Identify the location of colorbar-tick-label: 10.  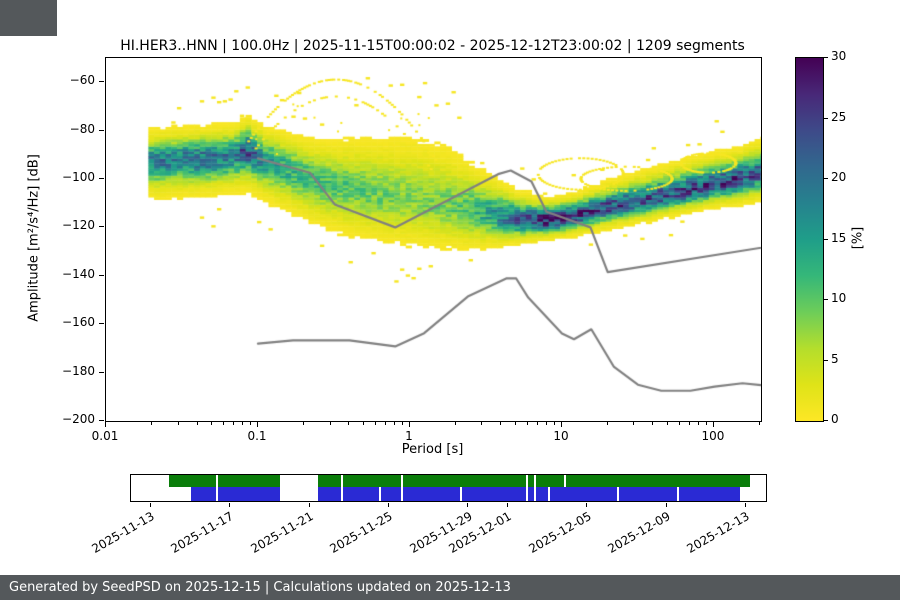
(839, 298).